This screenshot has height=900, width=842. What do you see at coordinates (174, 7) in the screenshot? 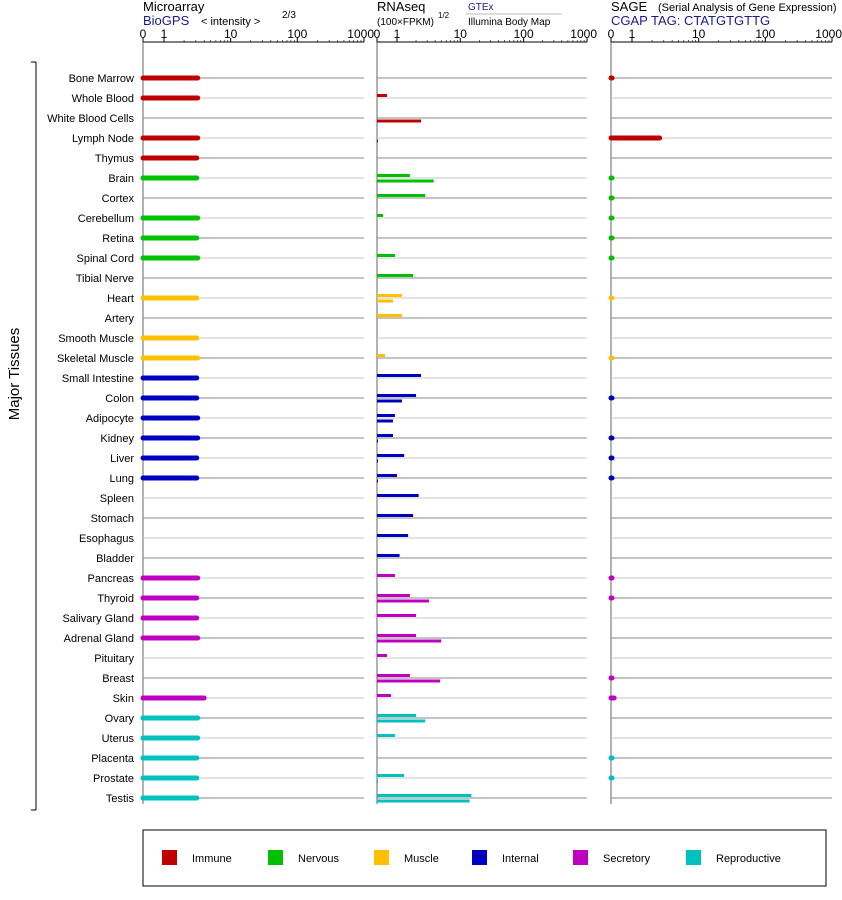
I see `microarray-title: Microarray` at bounding box center [174, 7].